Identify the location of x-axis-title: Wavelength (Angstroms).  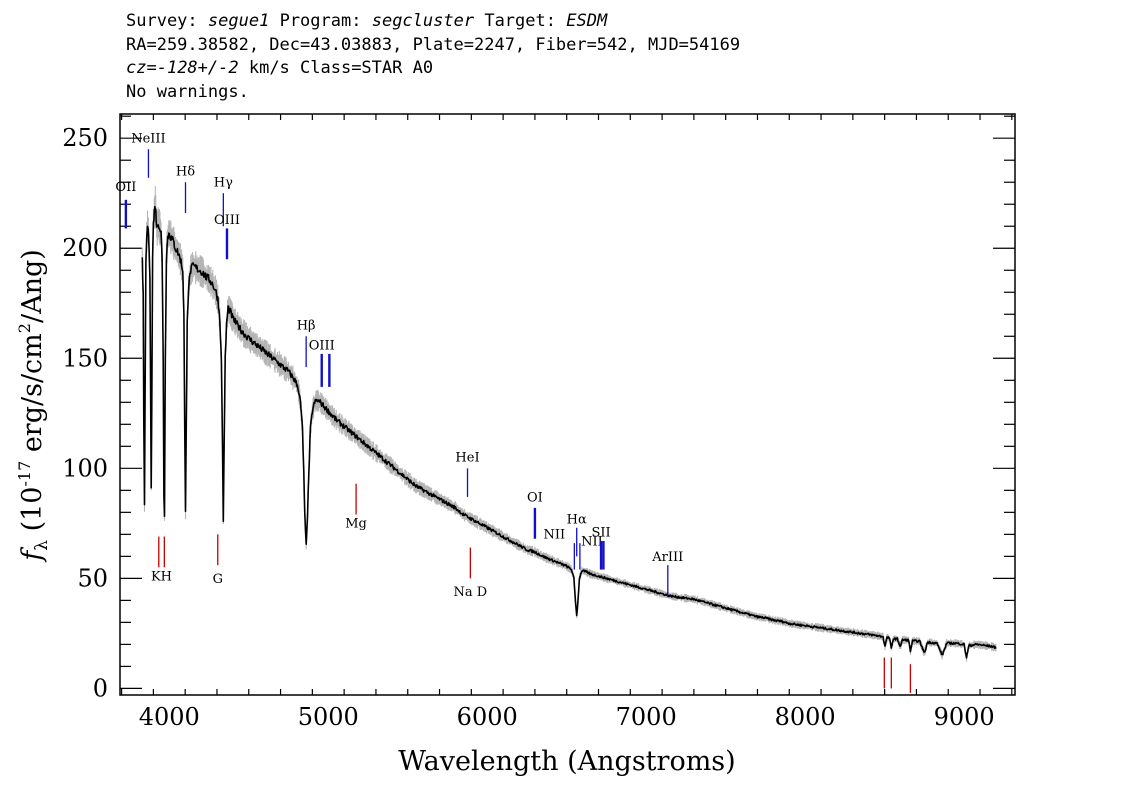
(566, 761).